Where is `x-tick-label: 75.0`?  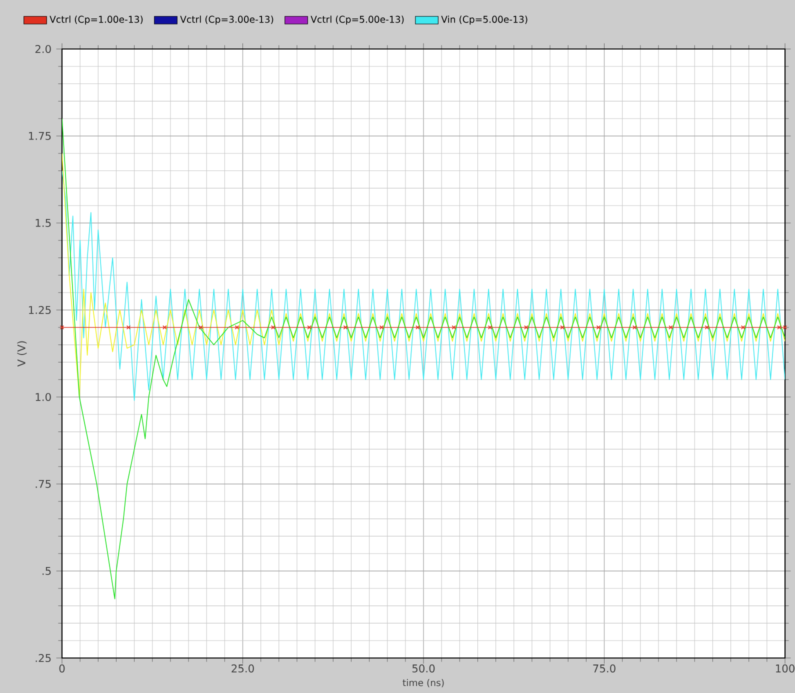 x-tick-label: 75.0 is located at coordinates (604, 668).